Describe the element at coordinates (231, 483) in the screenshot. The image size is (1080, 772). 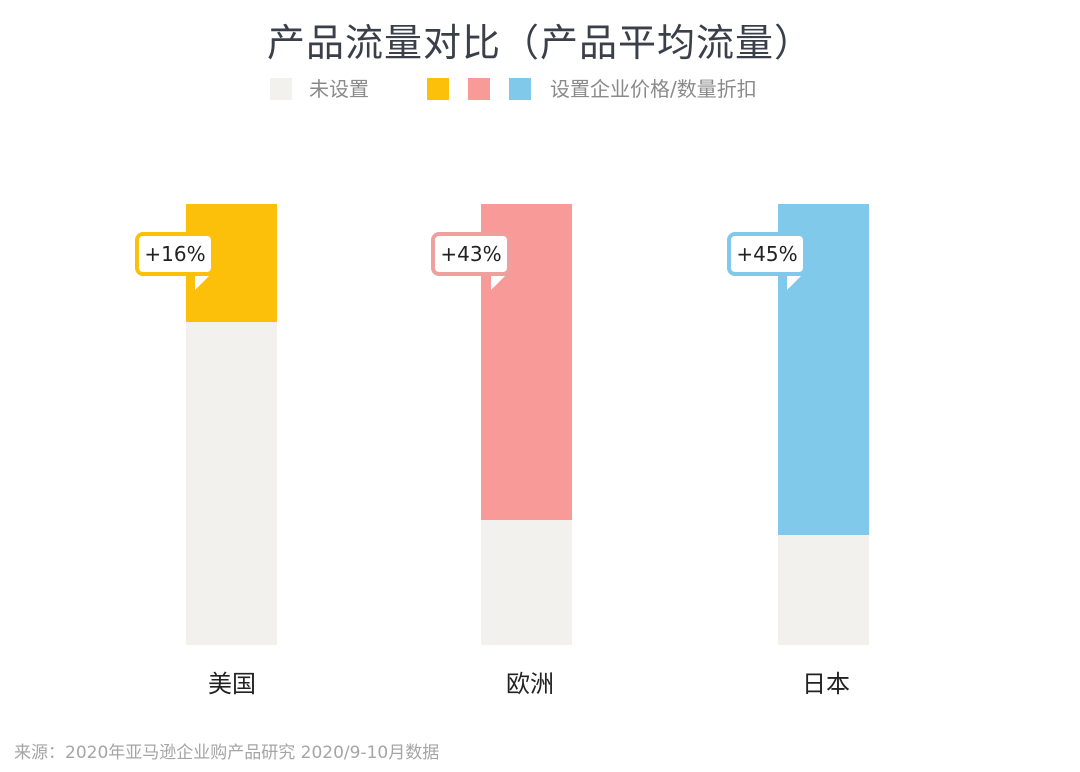
I see `bar-us-unset` at that location.